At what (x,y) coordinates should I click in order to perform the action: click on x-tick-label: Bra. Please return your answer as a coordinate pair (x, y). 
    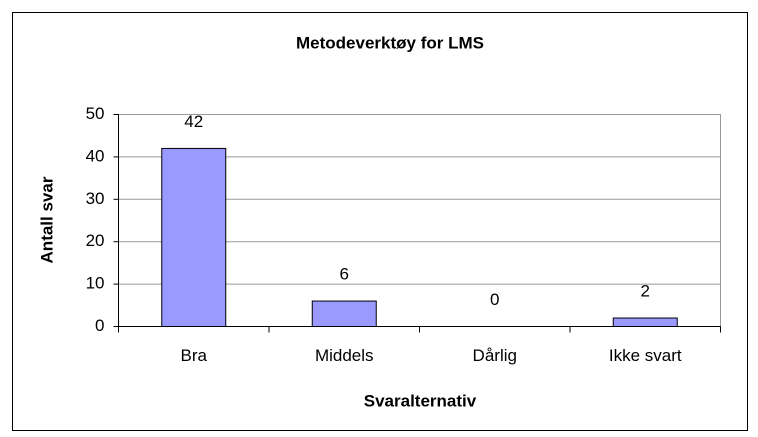
    Looking at the image, I should click on (194, 355).